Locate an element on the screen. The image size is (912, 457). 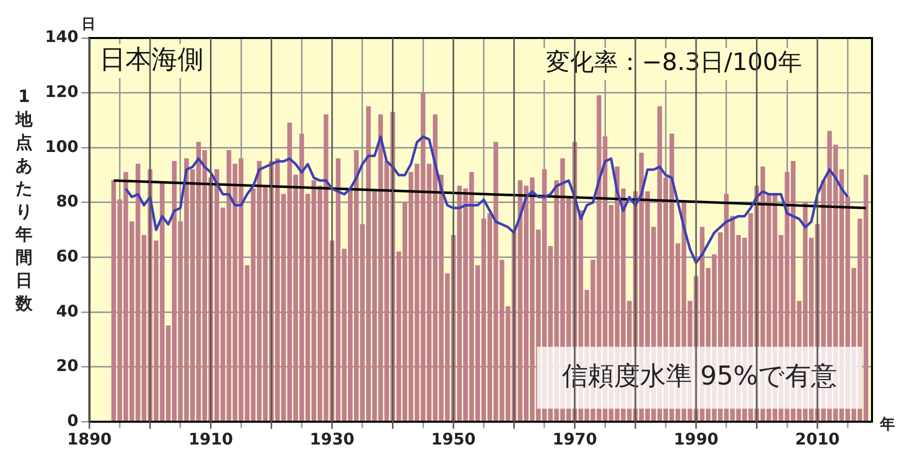
annotation: 日本海側 is located at coordinates (151, 59).